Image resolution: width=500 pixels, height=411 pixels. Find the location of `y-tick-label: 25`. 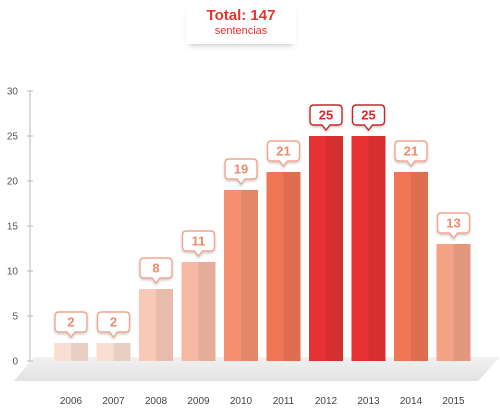

y-tick-label: 25 is located at coordinates (13, 137).